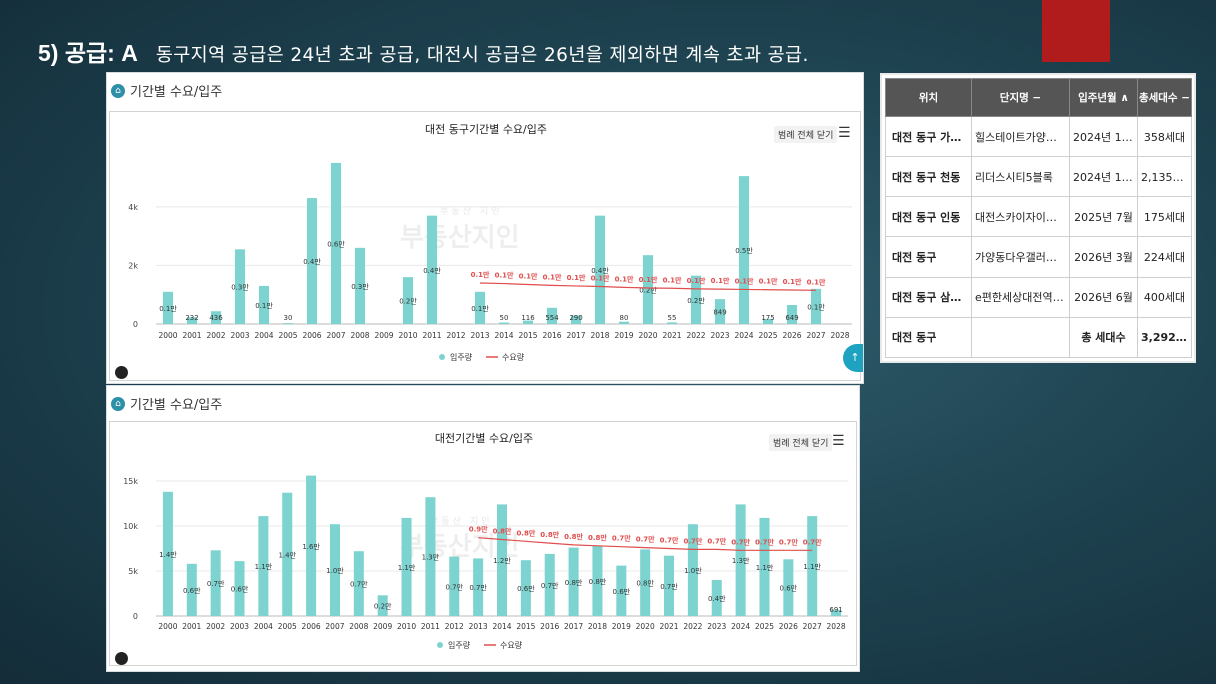 The height and width of the screenshot is (684, 1216). Describe the element at coordinates (552, 315) in the screenshot. I see `bar-2016` at that location.